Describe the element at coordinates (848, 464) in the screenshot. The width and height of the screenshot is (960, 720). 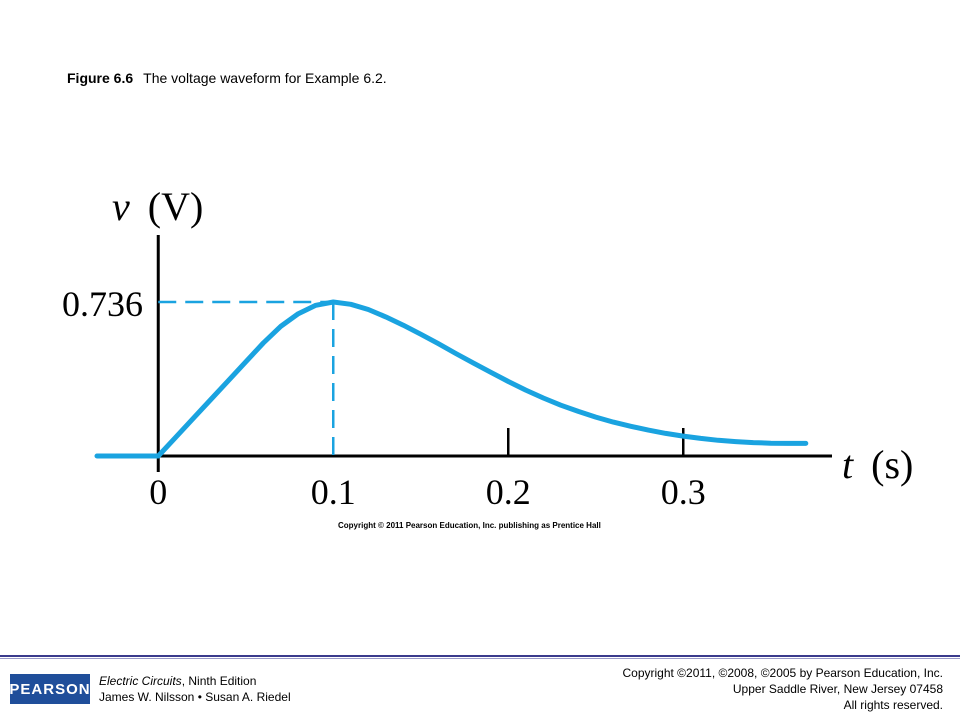
I see `x-axis-variable: t` at that location.